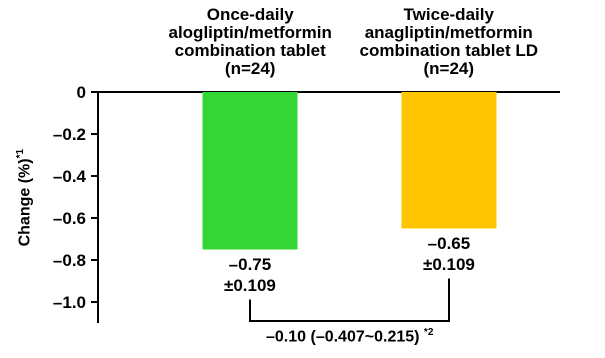 This screenshot has width=605, height=358. Describe the element at coordinates (70, 176) in the screenshot. I see `y-tick-label: –0.4` at that location.